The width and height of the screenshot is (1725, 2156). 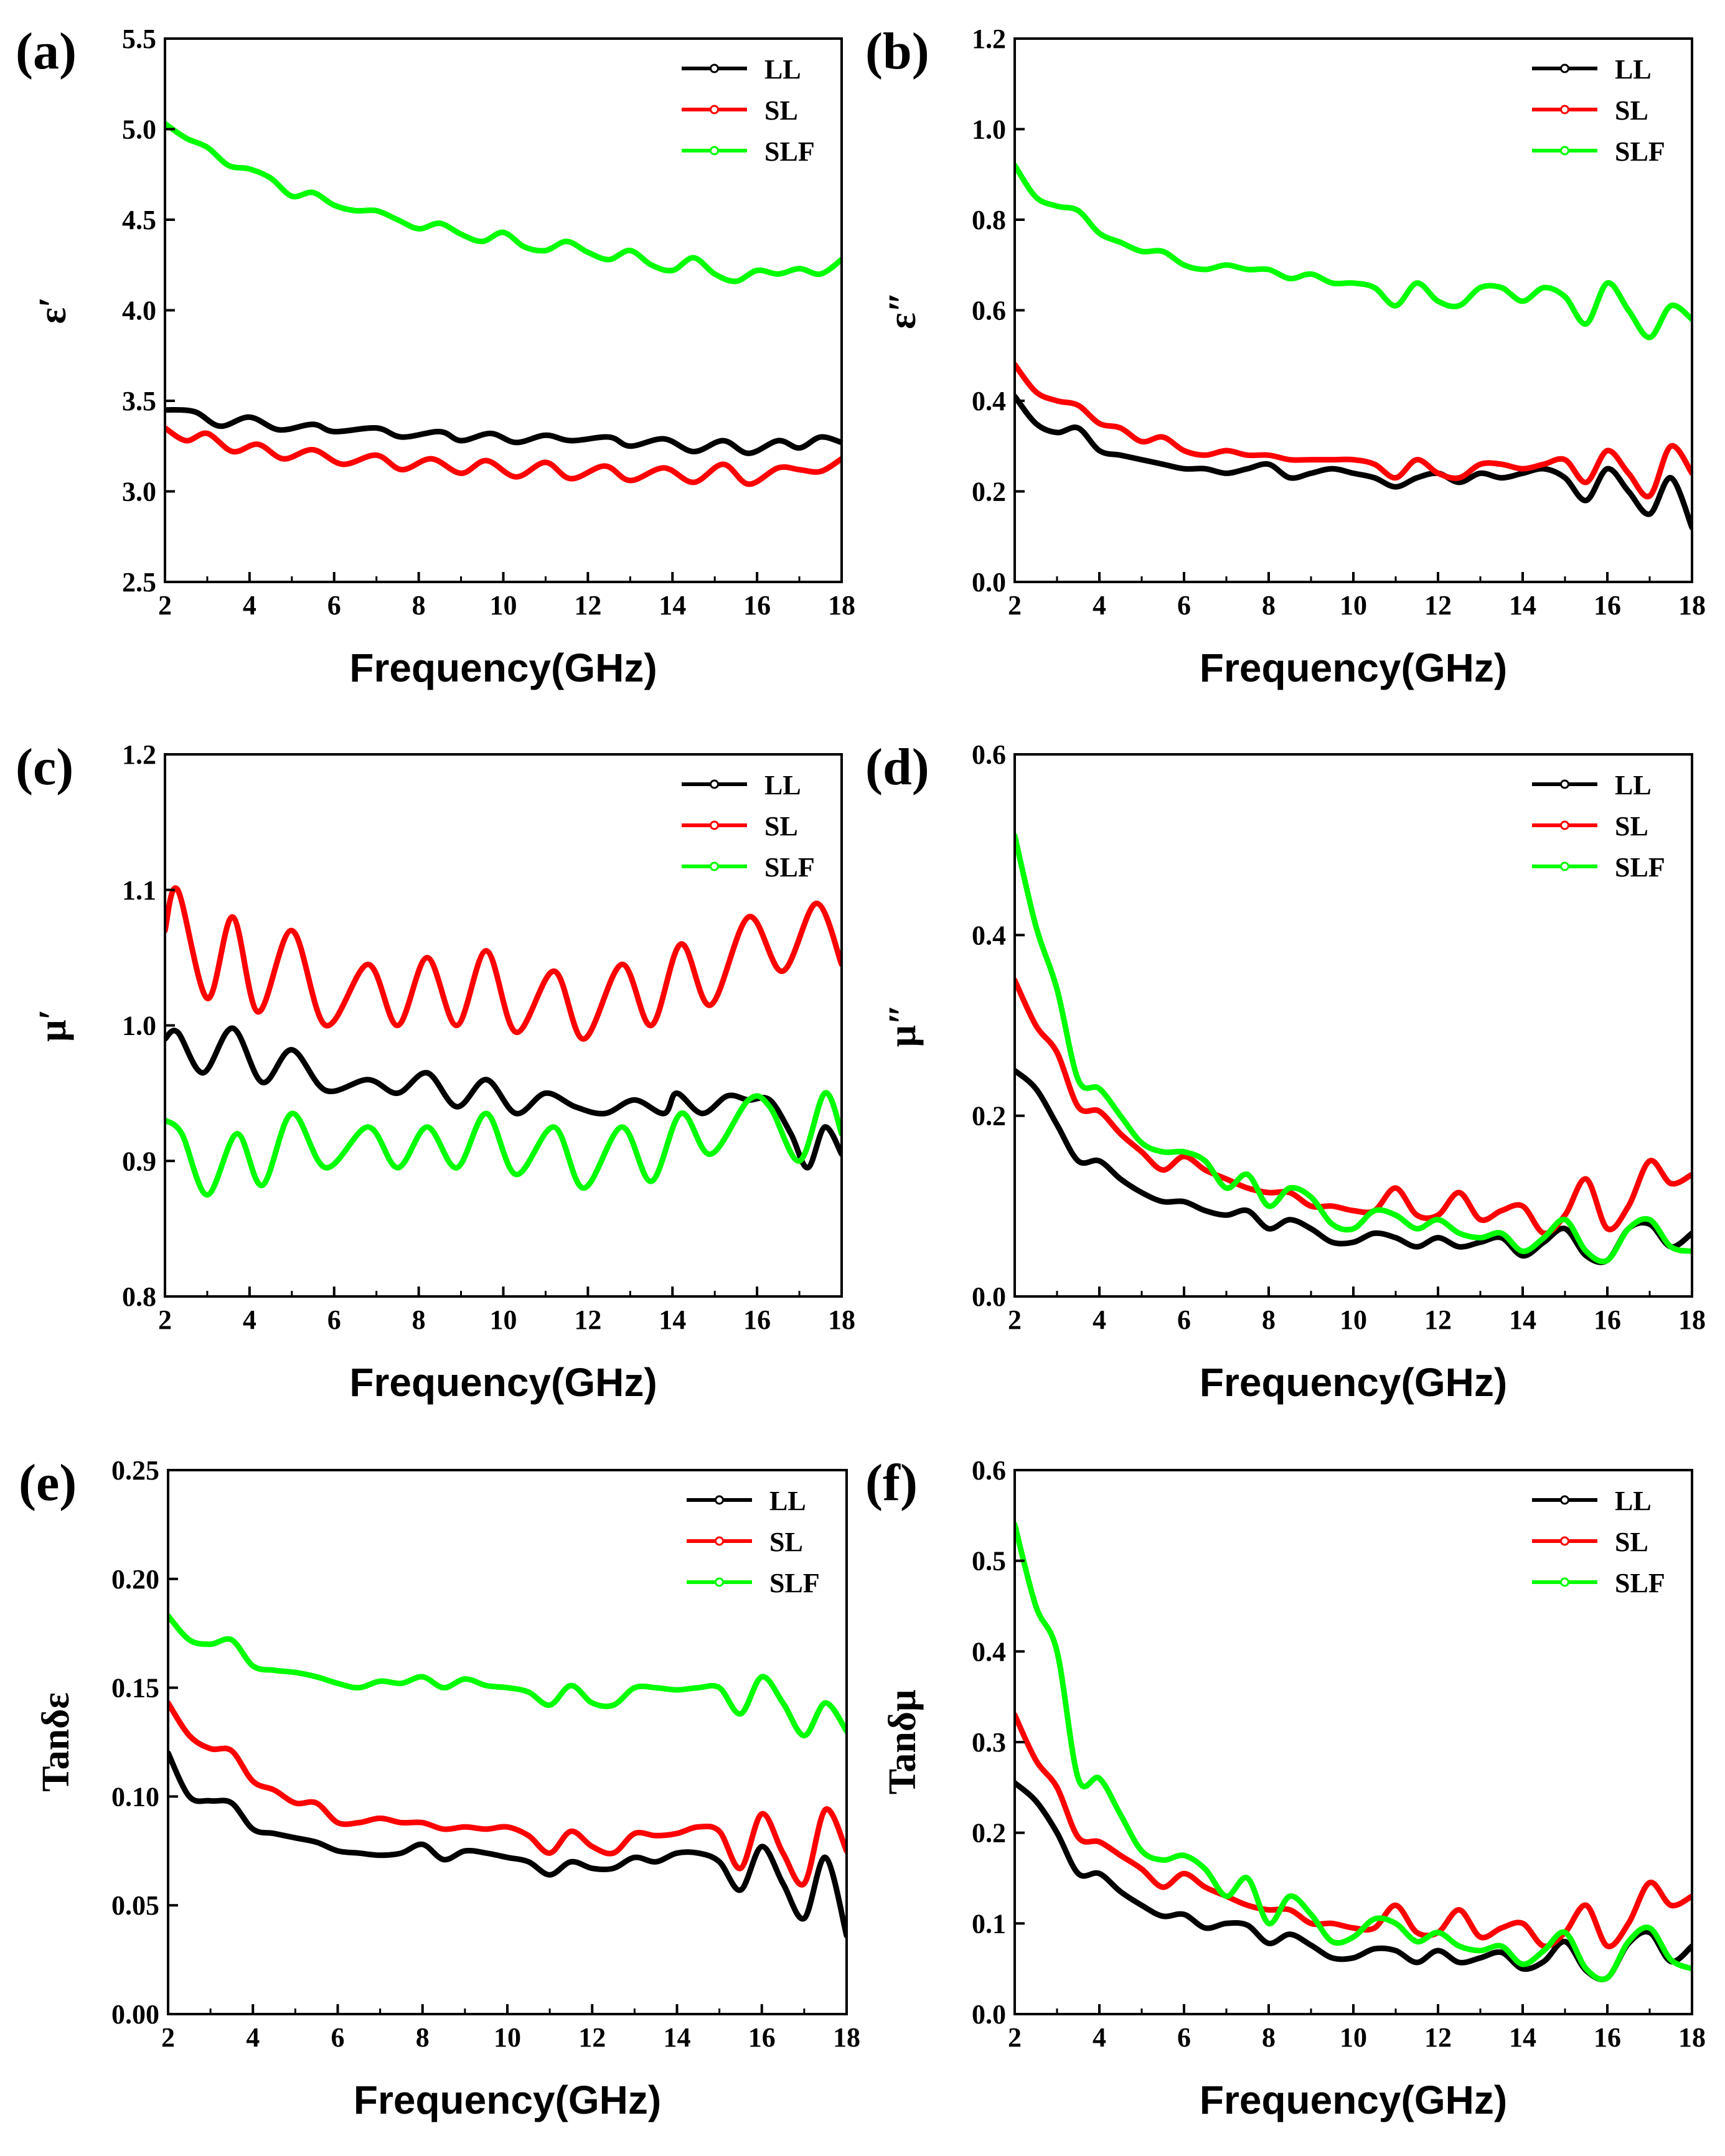 I want to click on y-tick-label: 0.25, so click(x=135, y=1471).